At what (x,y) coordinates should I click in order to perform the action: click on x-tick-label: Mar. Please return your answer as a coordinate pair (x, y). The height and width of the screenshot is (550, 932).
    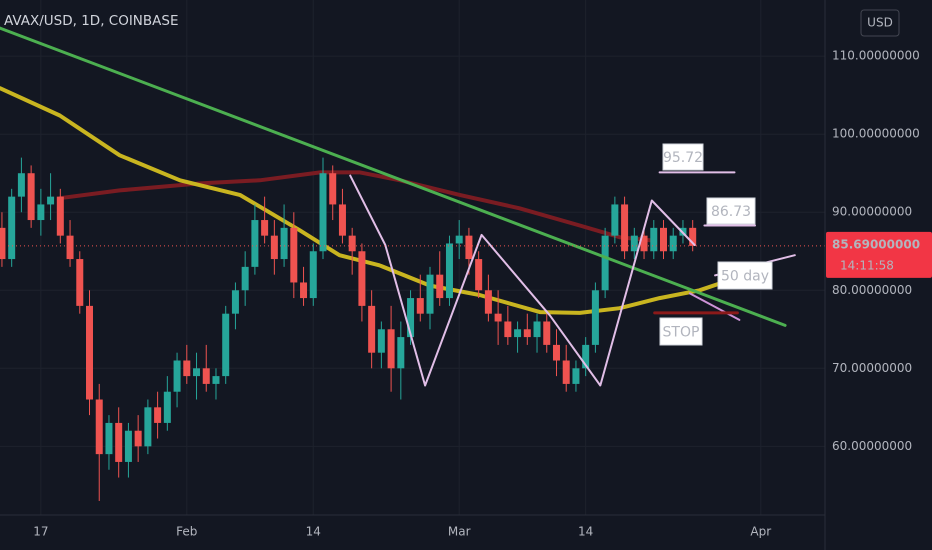
    Looking at the image, I should click on (459, 532).